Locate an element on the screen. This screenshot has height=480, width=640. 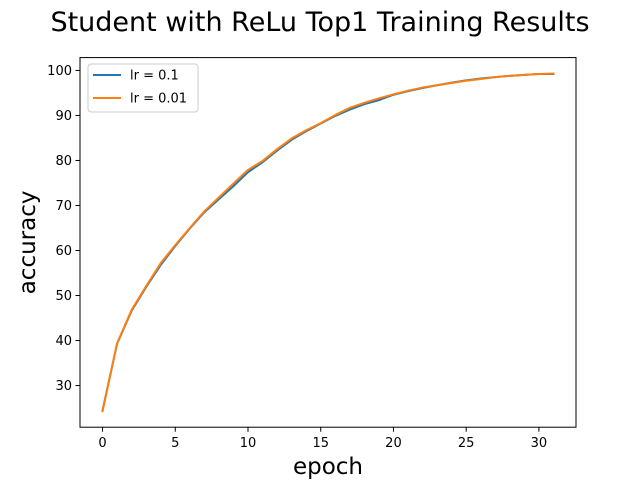
x-tick-label: 20 is located at coordinates (393, 443).